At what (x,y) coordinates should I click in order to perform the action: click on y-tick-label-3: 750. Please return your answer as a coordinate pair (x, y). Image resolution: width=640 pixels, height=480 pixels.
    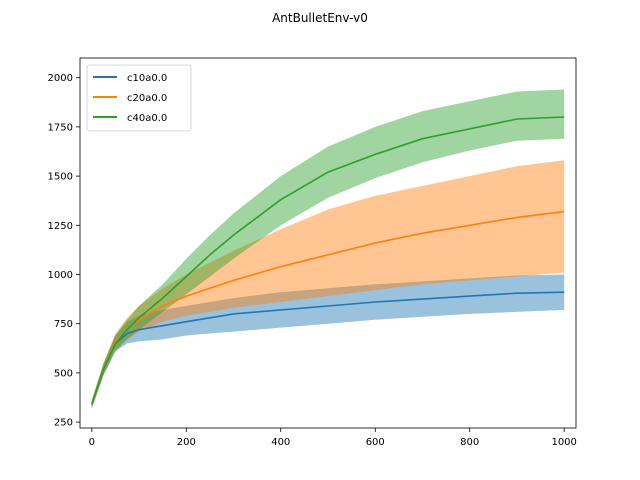
    Looking at the image, I should click on (63, 324).